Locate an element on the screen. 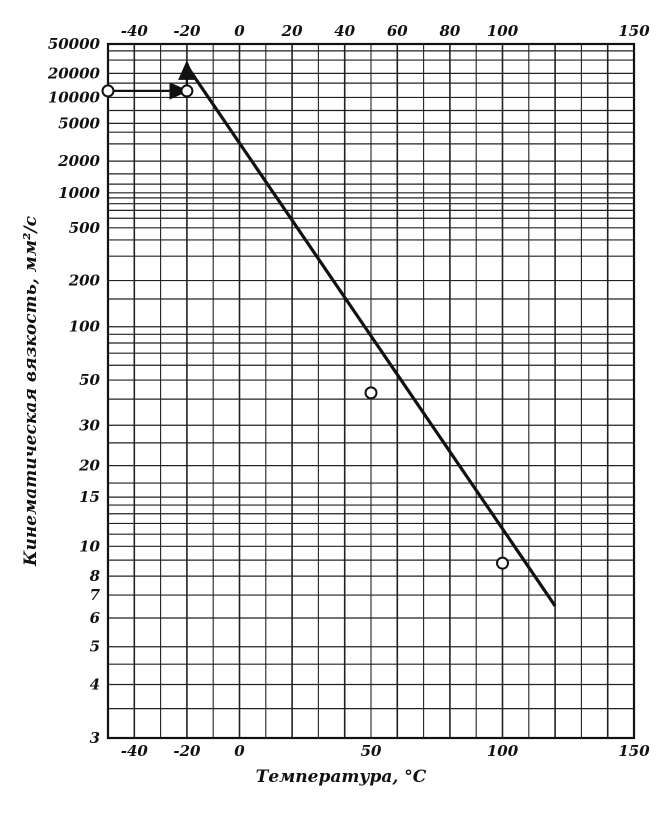 The image size is (664, 820). y-tick-label: 5000 is located at coordinates (79, 123).